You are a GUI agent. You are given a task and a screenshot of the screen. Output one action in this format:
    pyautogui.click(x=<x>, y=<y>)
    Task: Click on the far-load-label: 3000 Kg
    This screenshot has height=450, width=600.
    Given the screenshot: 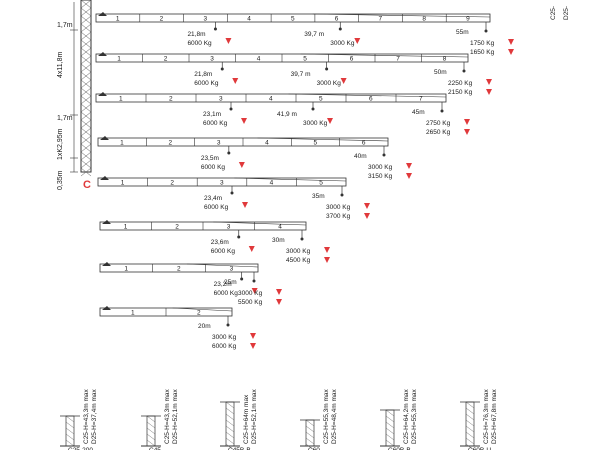 What is the action you would take?
    pyautogui.click(x=342, y=43)
    